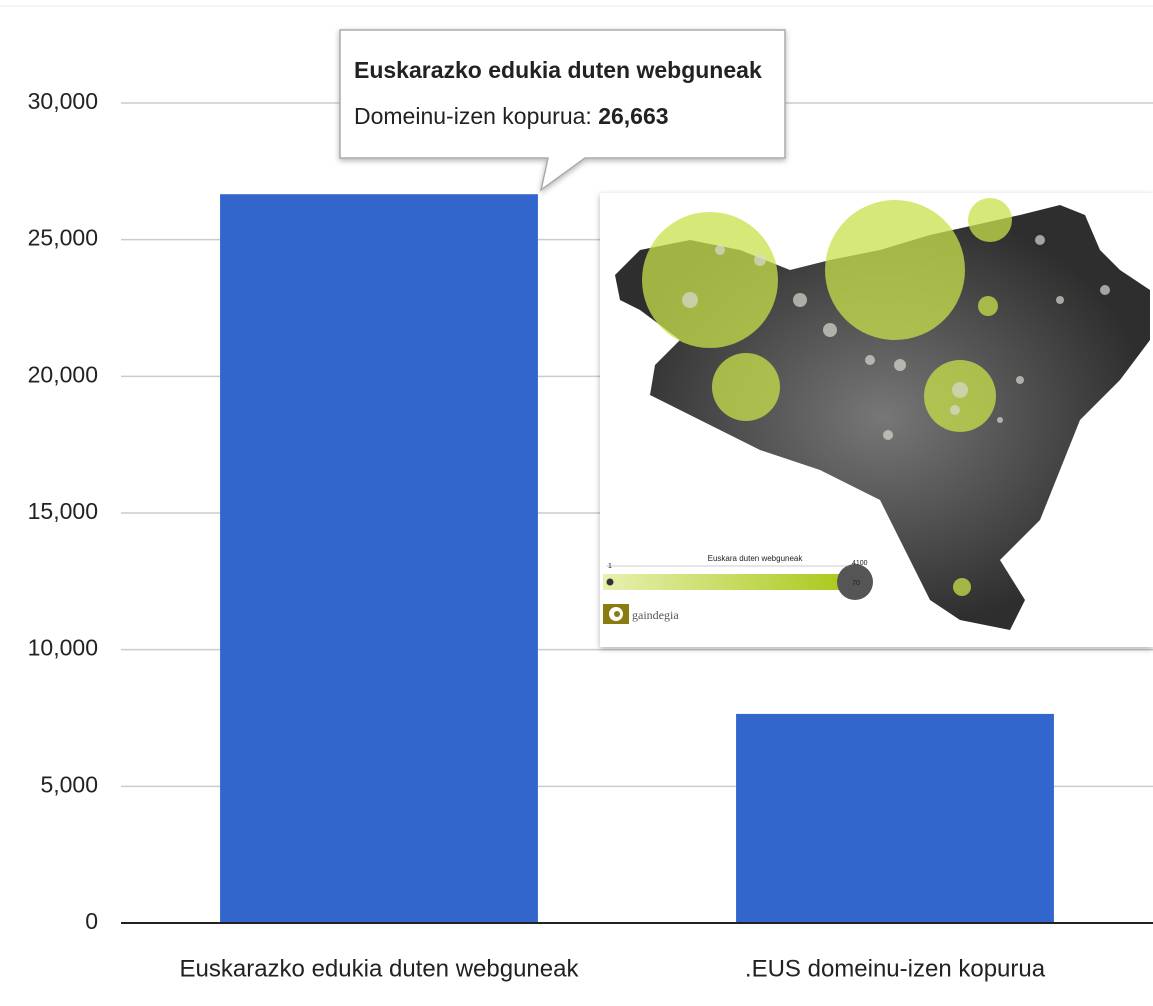 This screenshot has height=1006, width=1153. What do you see at coordinates (63, 374) in the screenshot?
I see `y-tick-label: 20,000` at bounding box center [63, 374].